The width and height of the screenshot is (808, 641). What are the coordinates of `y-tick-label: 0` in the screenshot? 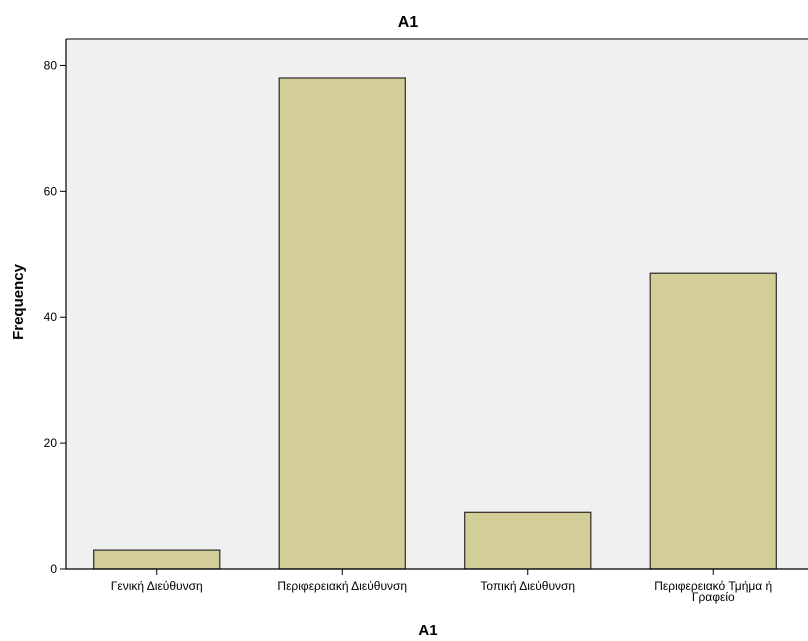 It's located at (53, 569).